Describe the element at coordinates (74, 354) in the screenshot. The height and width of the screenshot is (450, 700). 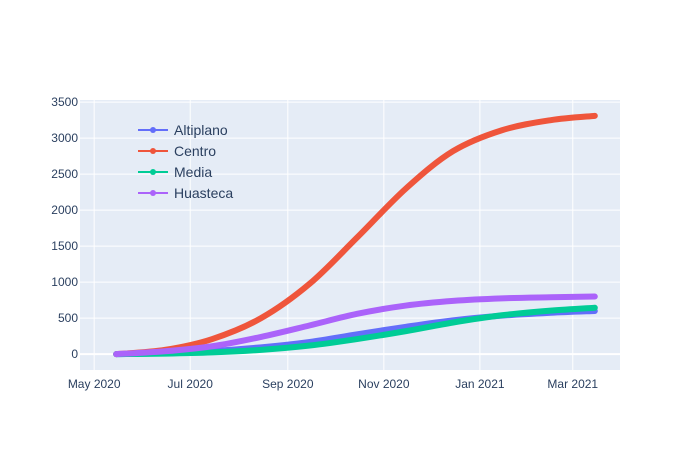
I see `y-tick-label: 0` at that location.